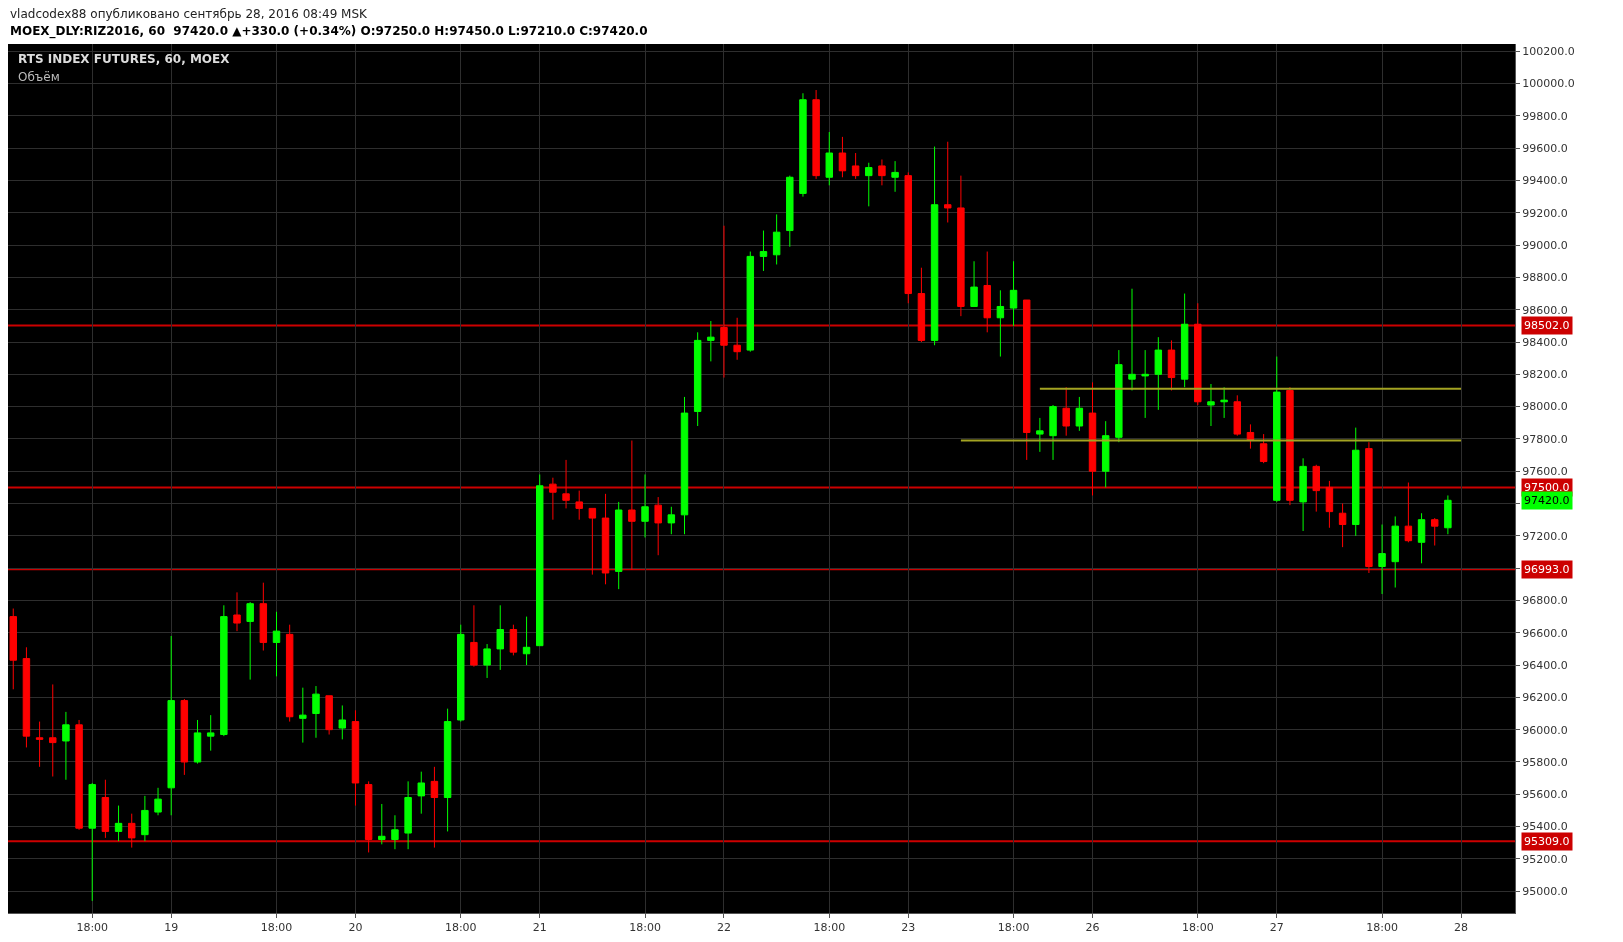 The height and width of the screenshot is (942, 1623). What do you see at coordinates (1545, 827) in the screenshot?
I see `y-tick-label: 95400.0` at bounding box center [1545, 827].